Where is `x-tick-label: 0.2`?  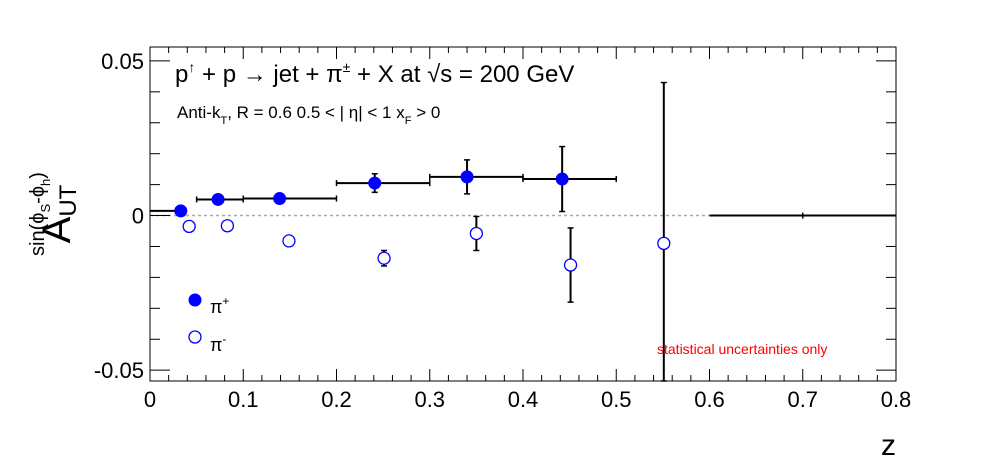 x-tick-label: 0.2 is located at coordinates (336, 399).